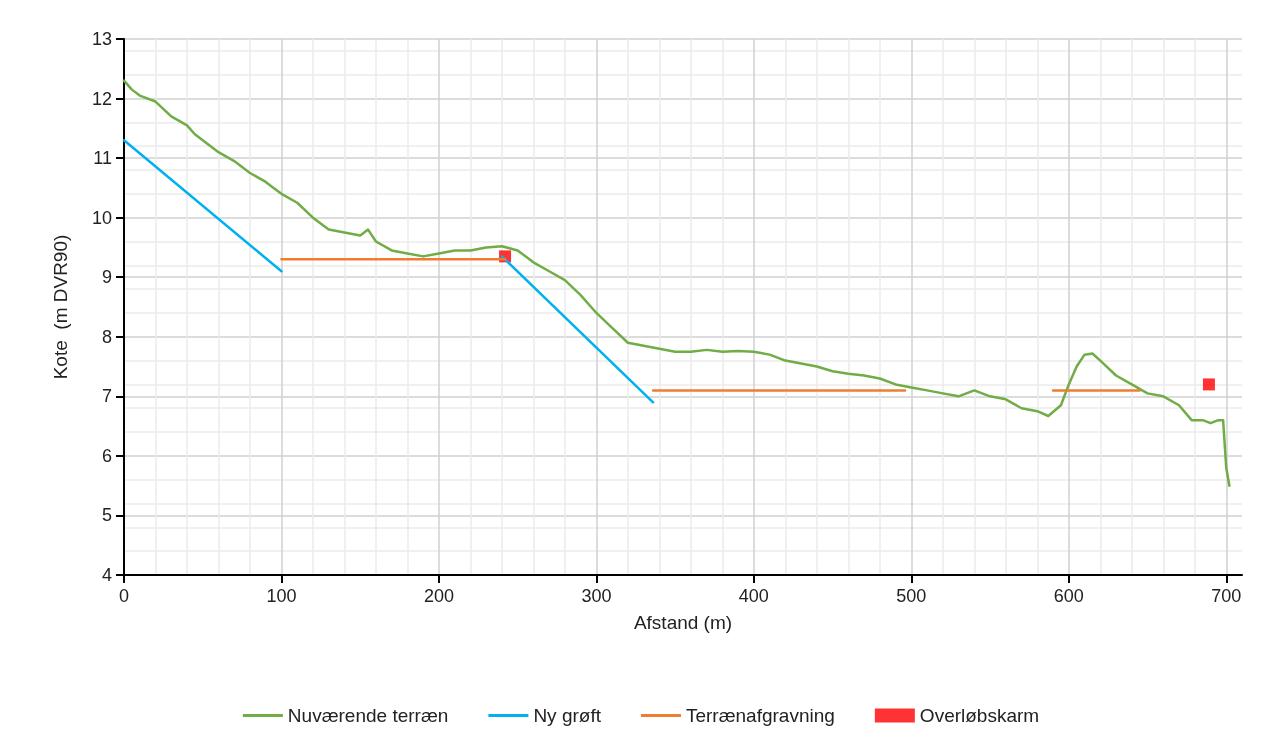 Image resolution: width=1282 pixels, height=738 pixels. Describe the element at coordinates (753, 596) in the screenshot. I see `x-tick-label: 400` at that location.